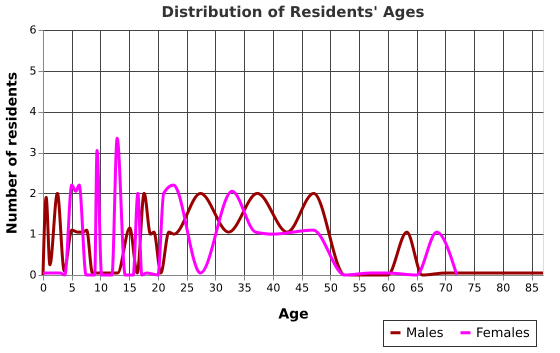 The height and width of the screenshot is (353, 560). Describe the element at coordinates (129, 288) in the screenshot. I see `x-tick-label: 15` at that location.